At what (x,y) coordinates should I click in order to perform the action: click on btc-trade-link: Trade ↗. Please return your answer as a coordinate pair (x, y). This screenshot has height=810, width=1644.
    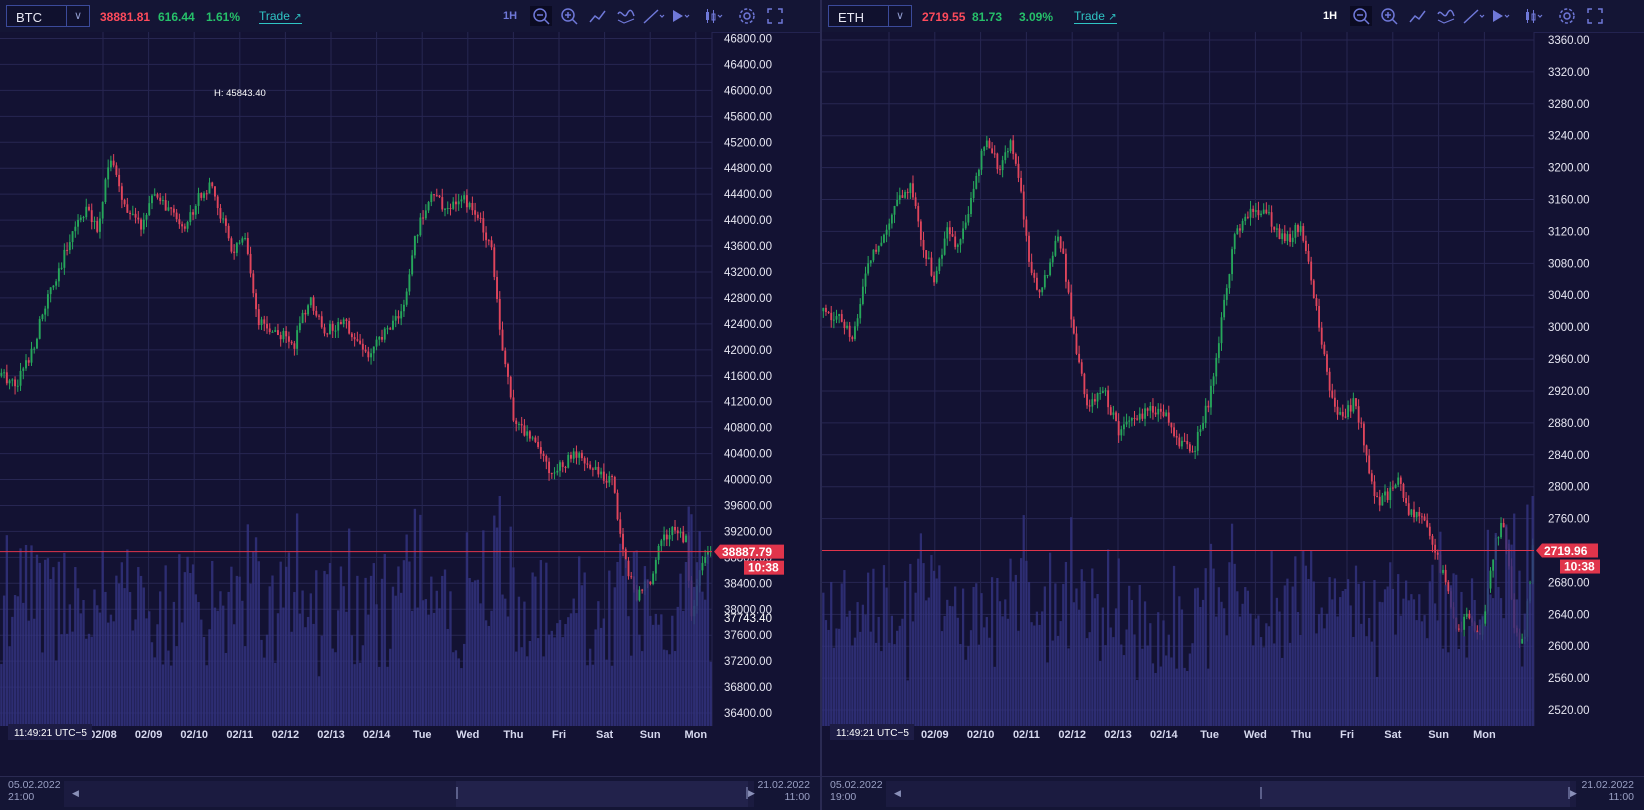
    Looking at the image, I should click on (280, 16).